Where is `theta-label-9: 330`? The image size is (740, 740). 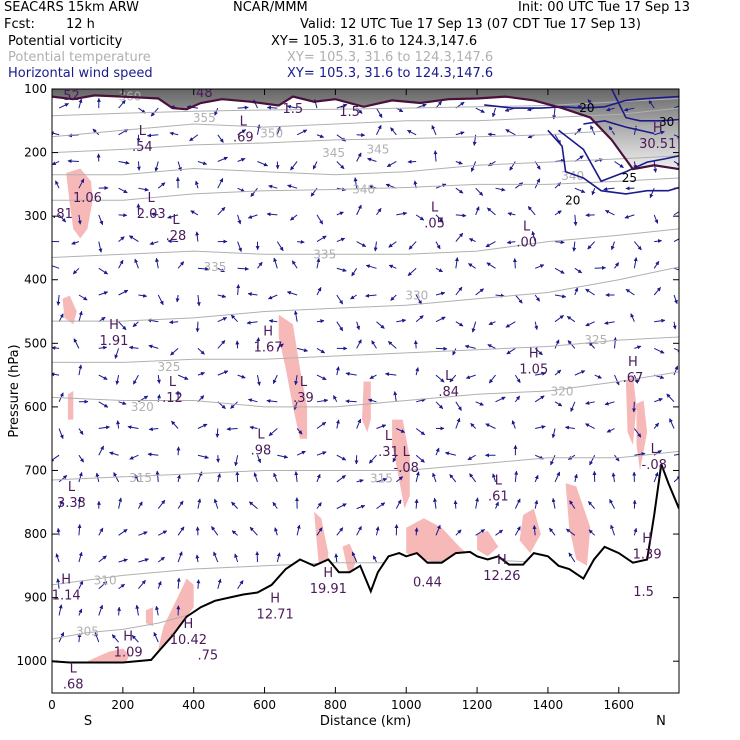
theta-label-9: 330 is located at coordinates (416, 296).